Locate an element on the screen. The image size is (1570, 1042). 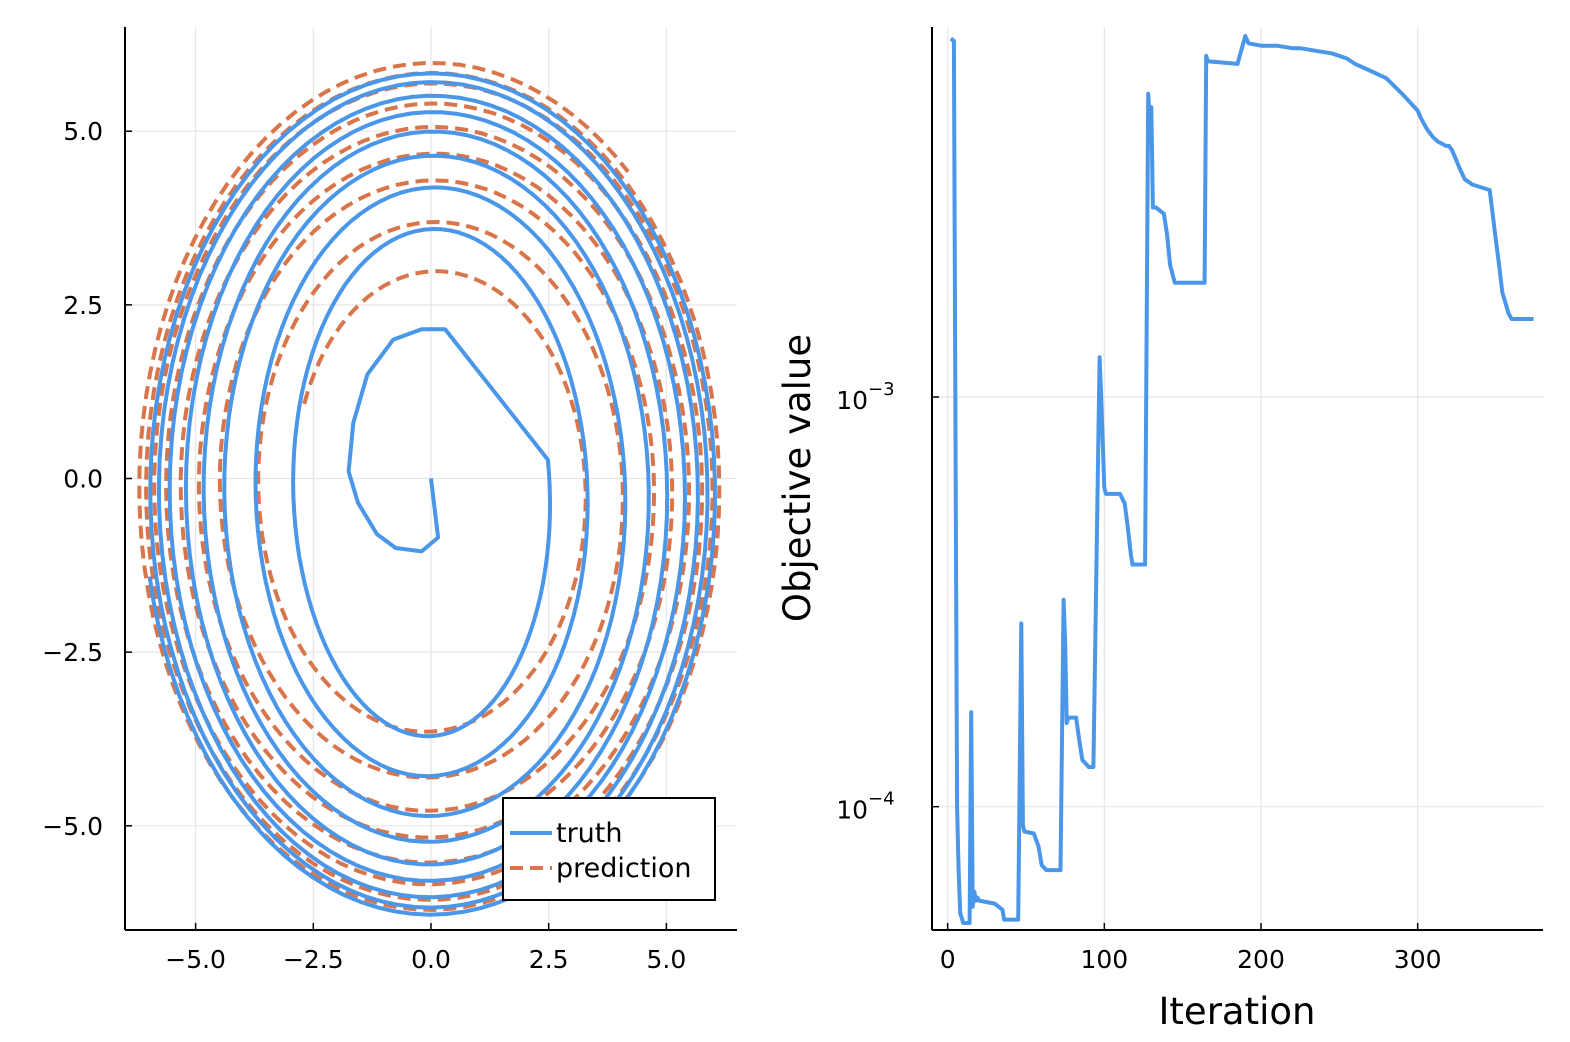
left-y-ticks: −5.0 −2.5 0.0 2.5 5.0 is located at coordinates (87, 479).